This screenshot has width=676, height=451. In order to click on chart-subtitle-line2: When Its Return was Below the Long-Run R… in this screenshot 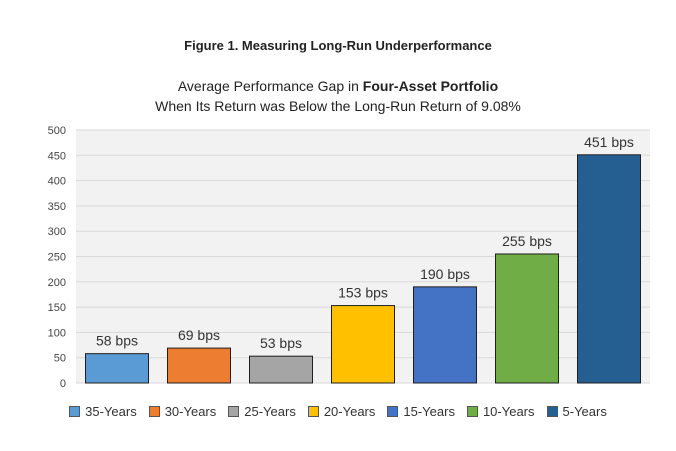, I will do `click(338, 106)`.